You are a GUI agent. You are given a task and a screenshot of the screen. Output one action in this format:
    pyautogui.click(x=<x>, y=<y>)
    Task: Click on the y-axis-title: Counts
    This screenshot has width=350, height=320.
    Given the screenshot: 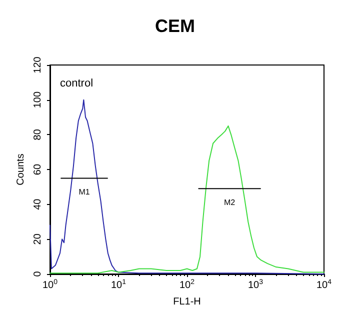 What is the action you would take?
    pyautogui.click(x=21, y=170)
    